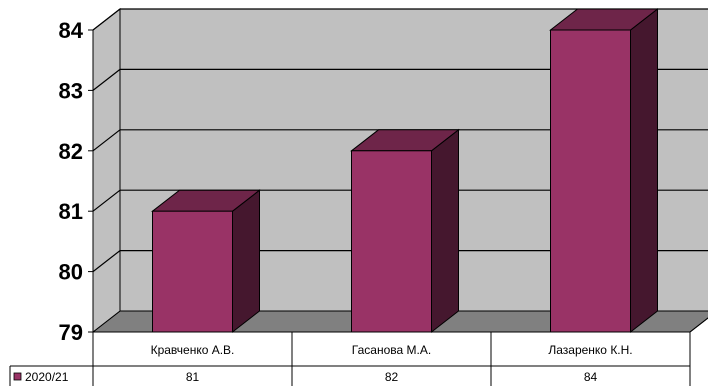 The width and height of the screenshot is (708, 386). I want to click on y-tick-label: 83, so click(71, 90).